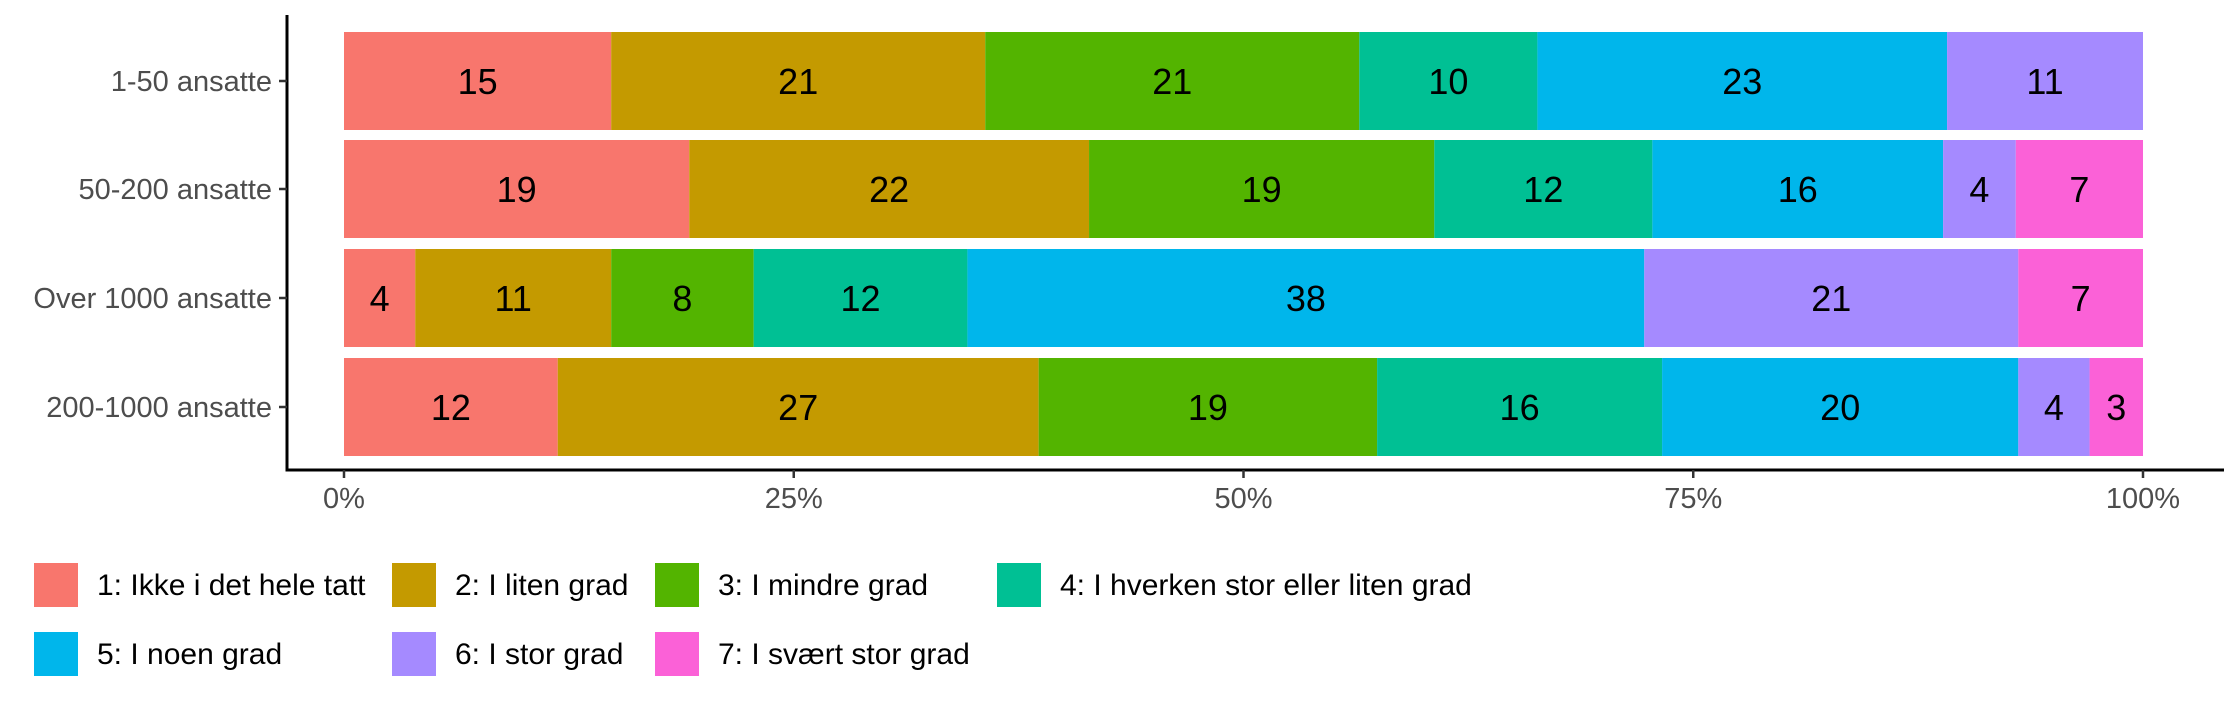 The image size is (2240, 707). I want to click on data-label: 20, so click(1840, 407).